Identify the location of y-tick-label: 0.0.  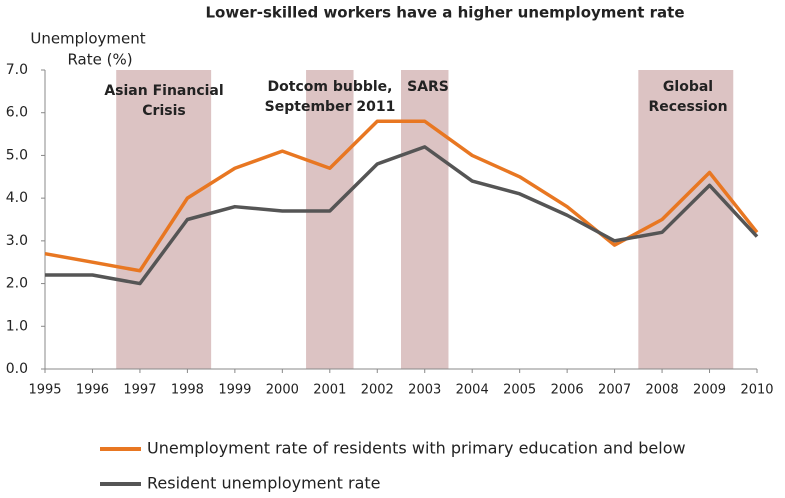
(17, 369).